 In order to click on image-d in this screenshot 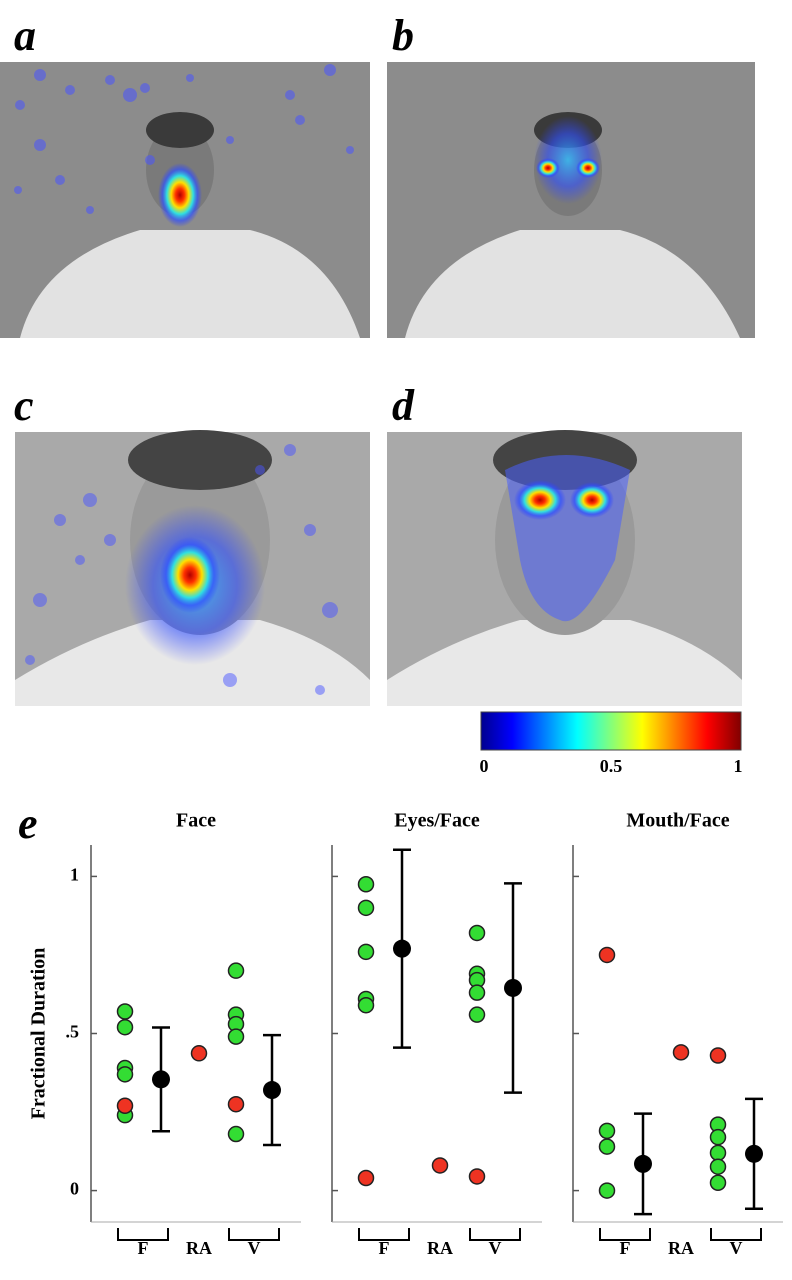, I will do `click(564, 568)`.